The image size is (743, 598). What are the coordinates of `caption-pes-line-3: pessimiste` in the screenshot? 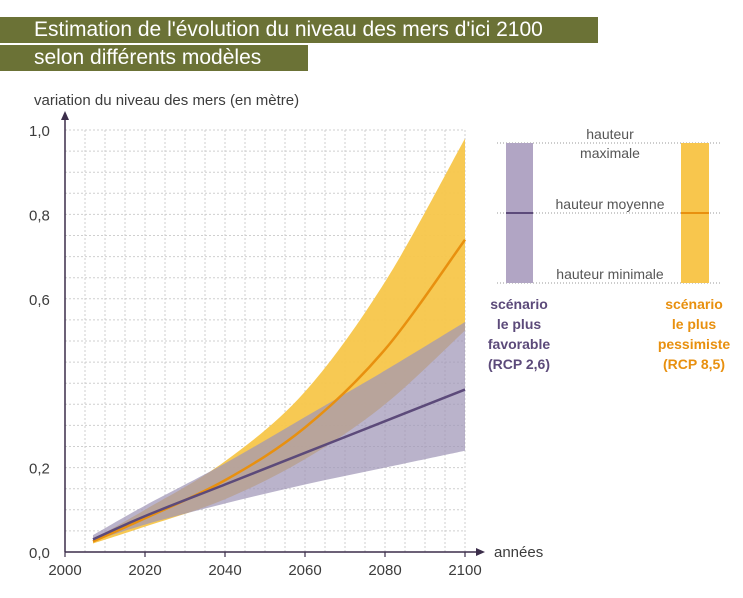 It's located at (694, 344).